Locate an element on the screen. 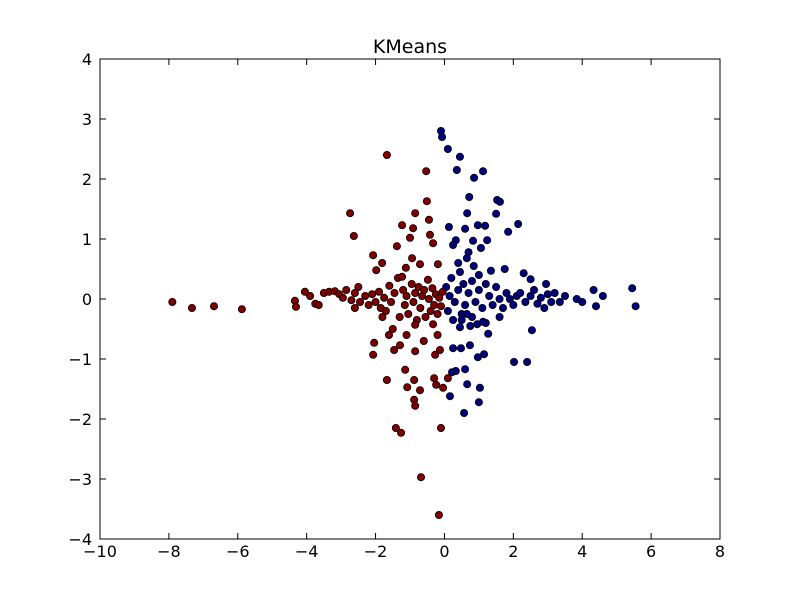 This screenshot has width=800, height=600. x-tick-label: −6 is located at coordinates (238, 551).